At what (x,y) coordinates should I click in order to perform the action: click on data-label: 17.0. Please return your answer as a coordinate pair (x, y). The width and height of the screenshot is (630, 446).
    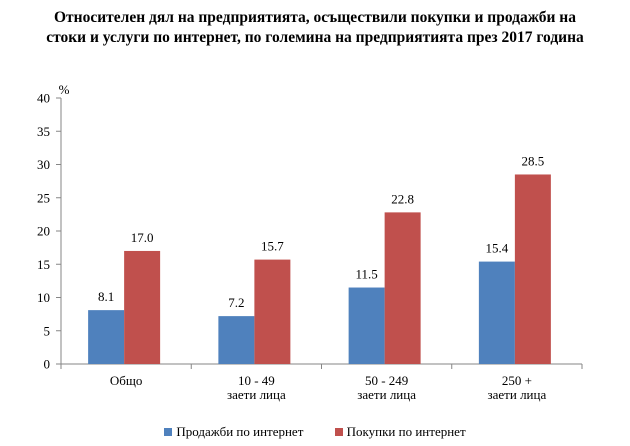
    Looking at the image, I should click on (142, 237).